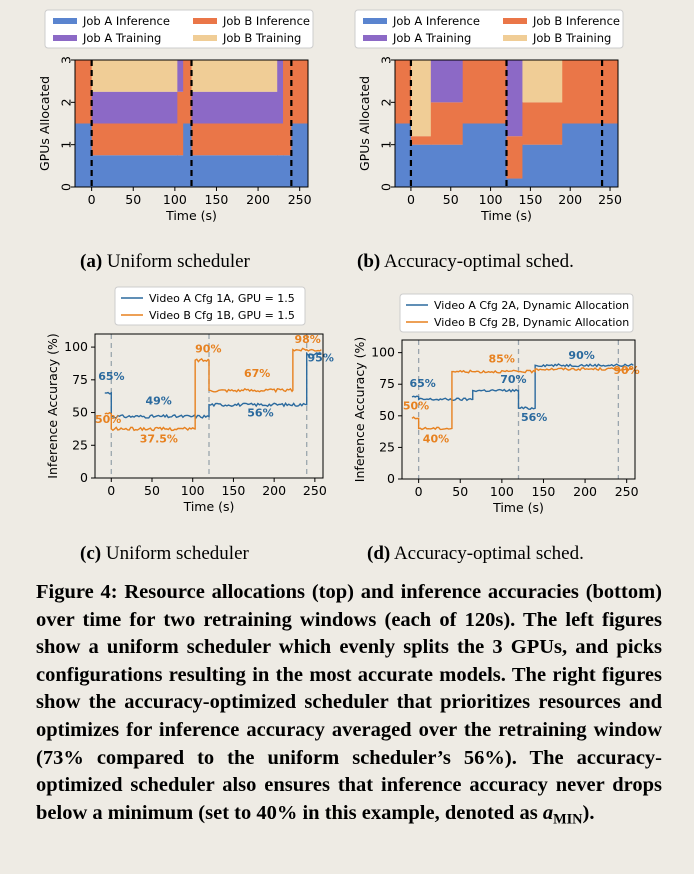  Describe the element at coordinates (386, 145) in the screenshot. I see `y-tick-label: 1` at that location.